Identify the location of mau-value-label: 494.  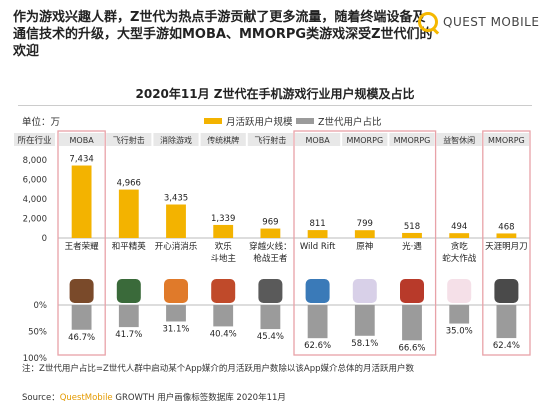
(459, 227).